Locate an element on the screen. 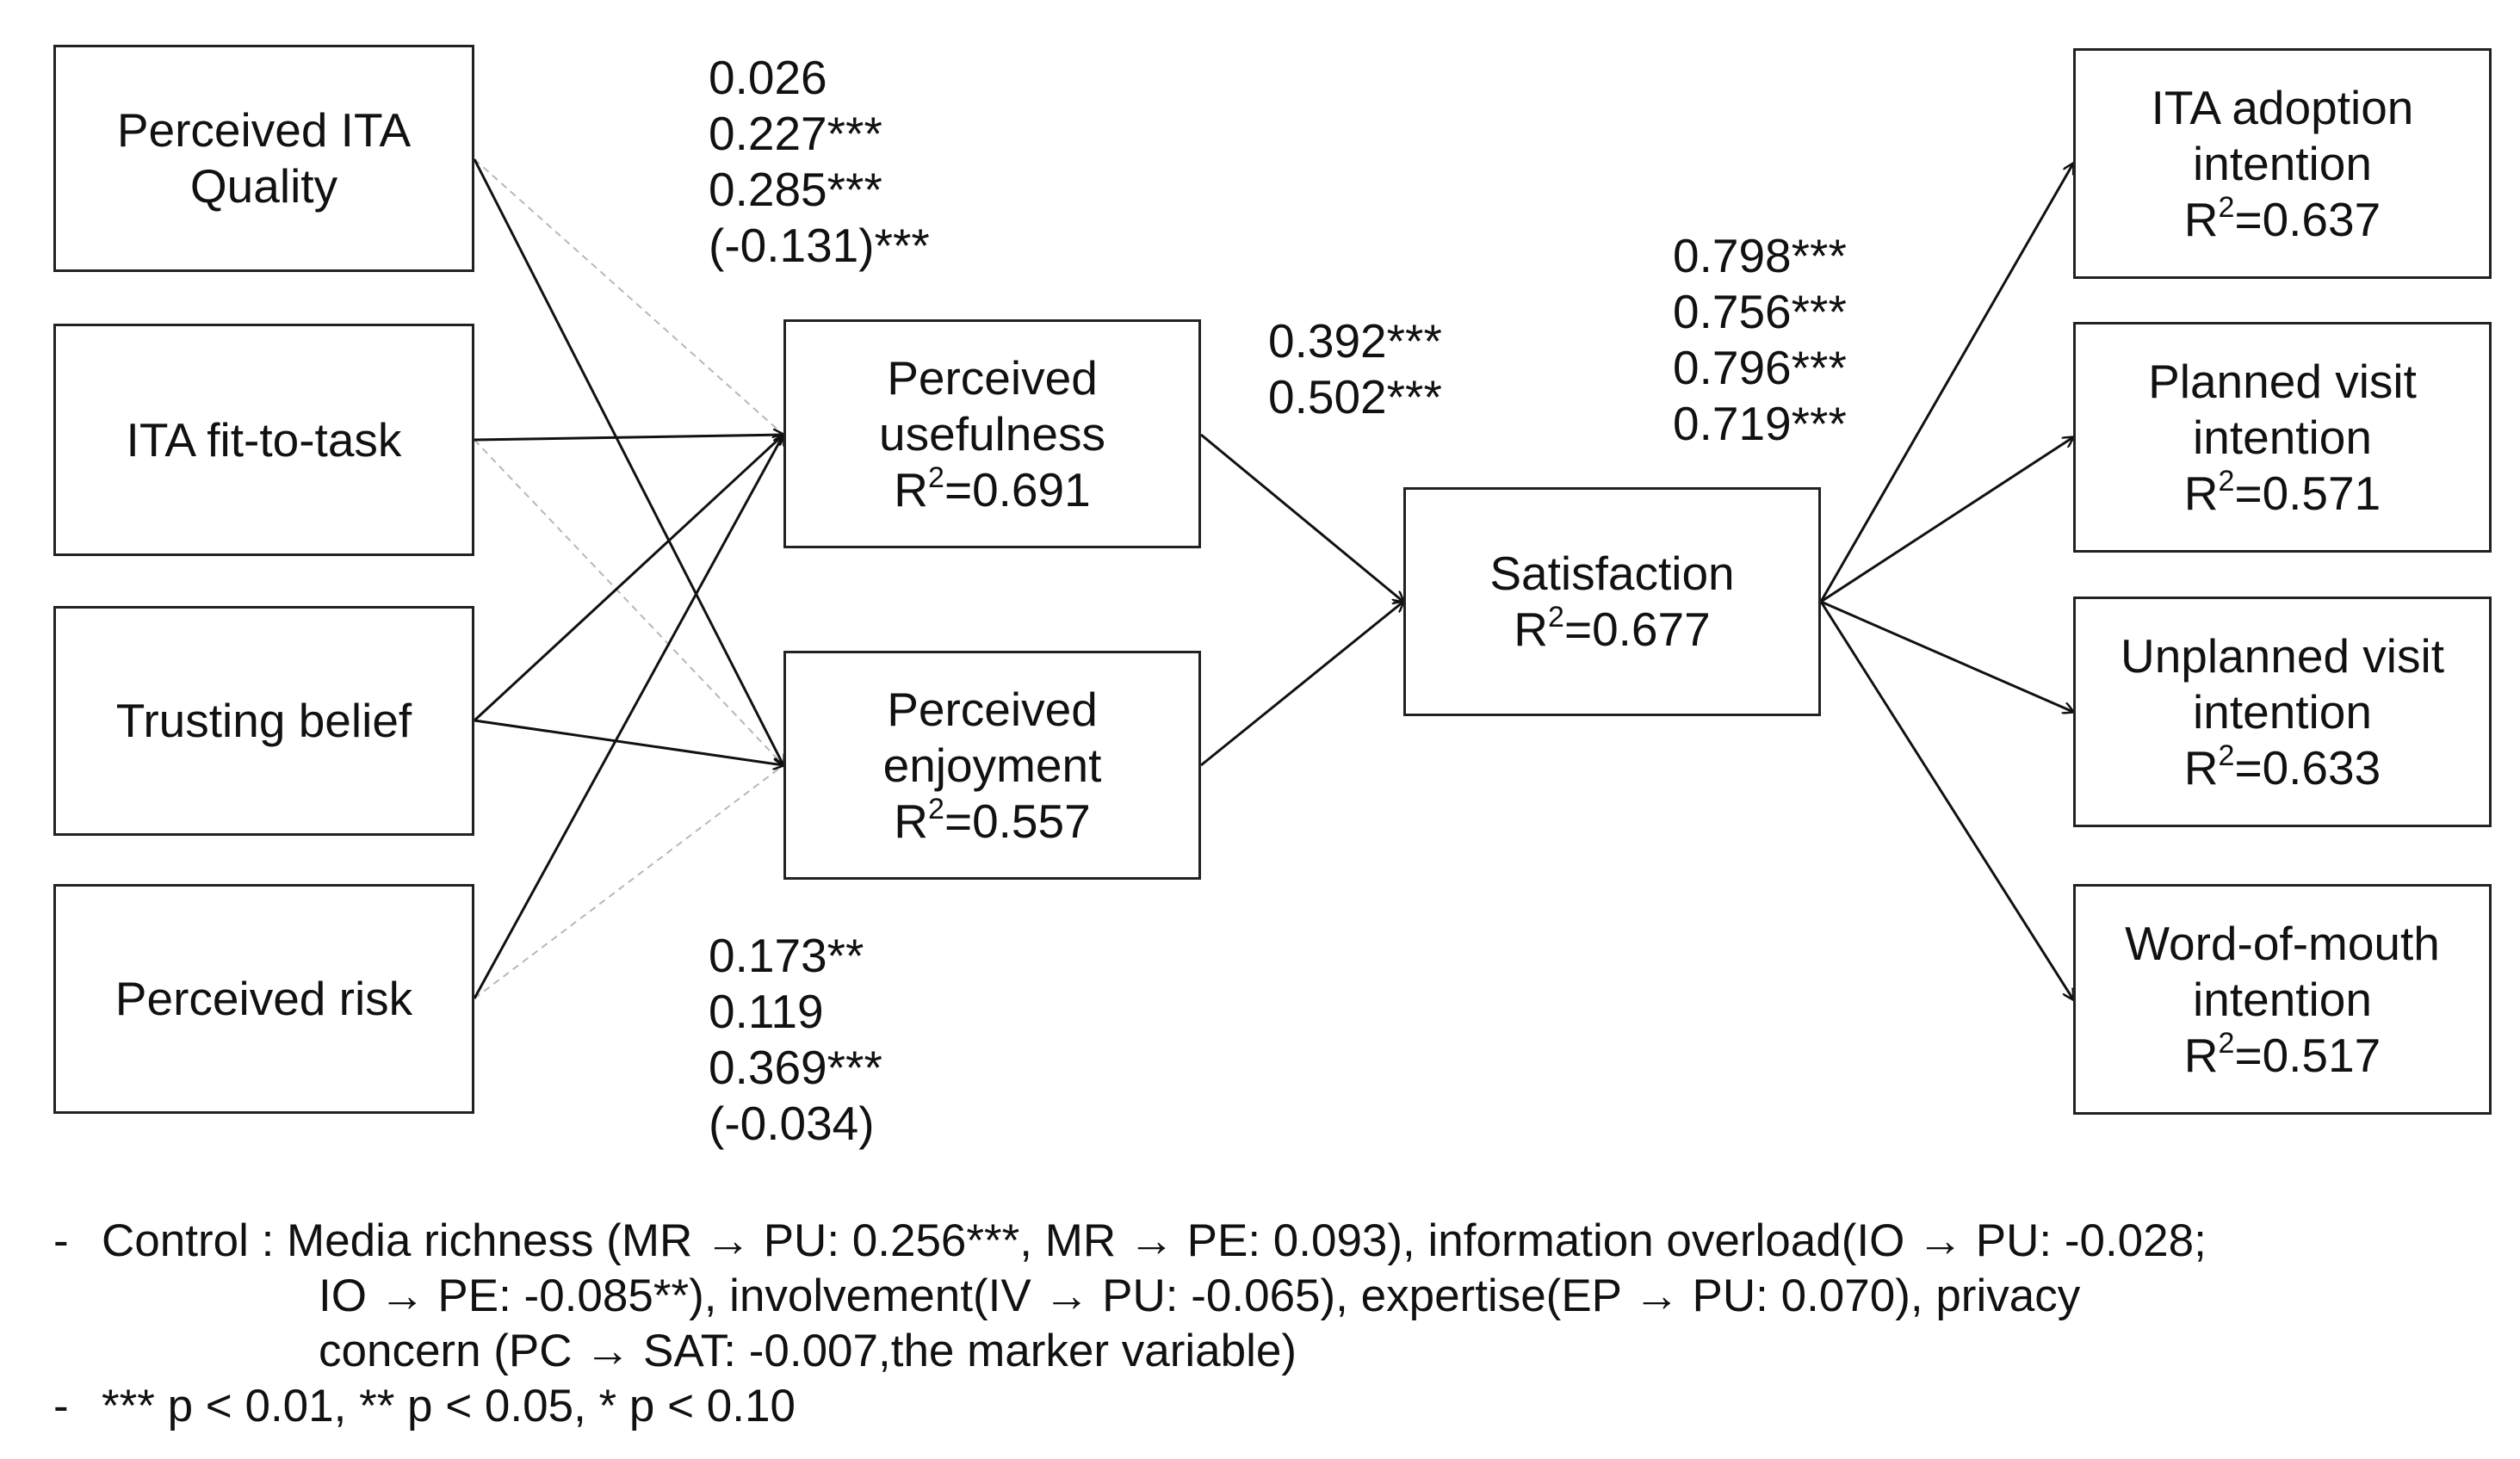 The image size is (2520, 1459). path-coefficient: 0.798*** is located at coordinates (1760, 255).